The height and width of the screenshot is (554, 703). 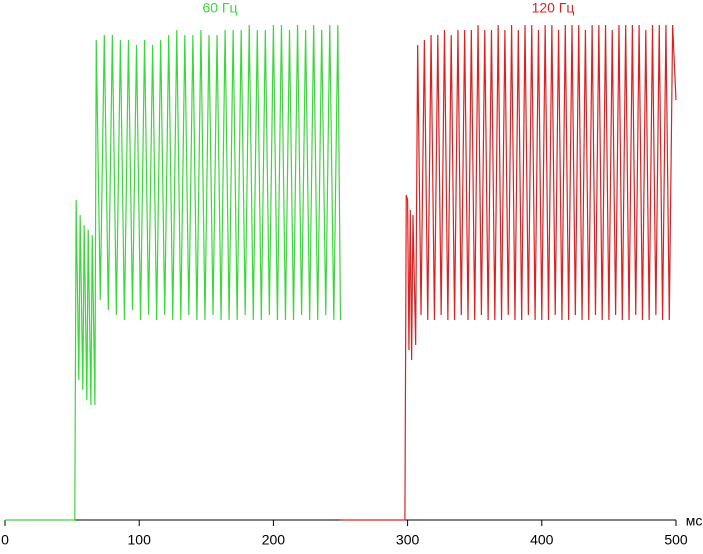 I want to click on x-tick-label: 400, so click(x=542, y=540).